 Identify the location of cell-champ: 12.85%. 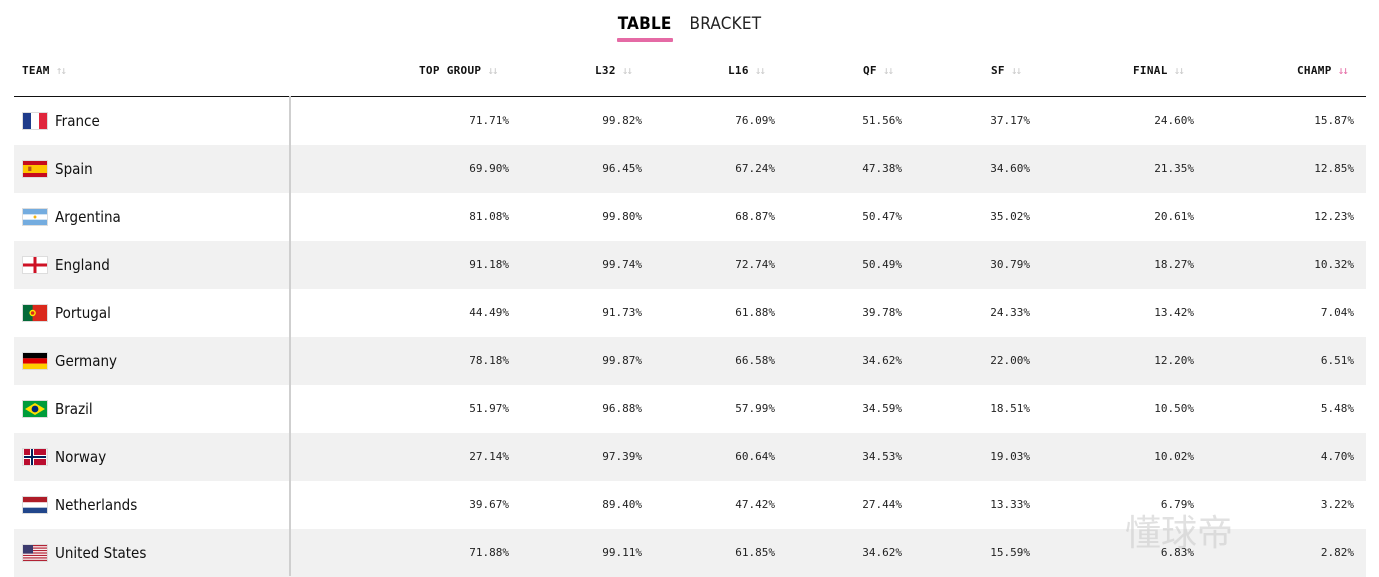
(1334, 168).